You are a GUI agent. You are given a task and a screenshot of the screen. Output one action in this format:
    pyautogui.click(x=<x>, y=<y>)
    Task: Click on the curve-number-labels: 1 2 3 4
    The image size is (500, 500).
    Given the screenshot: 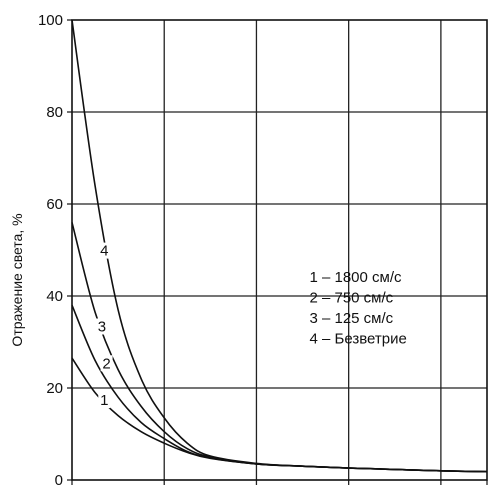 What is the action you would take?
    pyautogui.click(x=104, y=325)
    